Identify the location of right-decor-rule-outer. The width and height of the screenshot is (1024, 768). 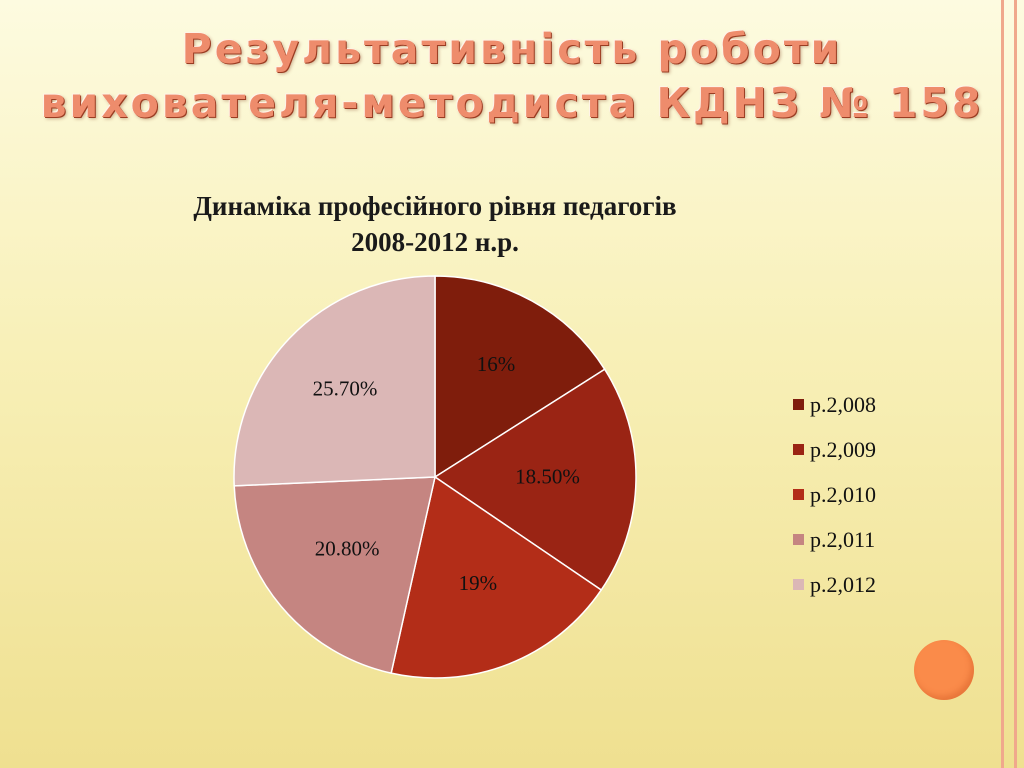
(1002, 384).